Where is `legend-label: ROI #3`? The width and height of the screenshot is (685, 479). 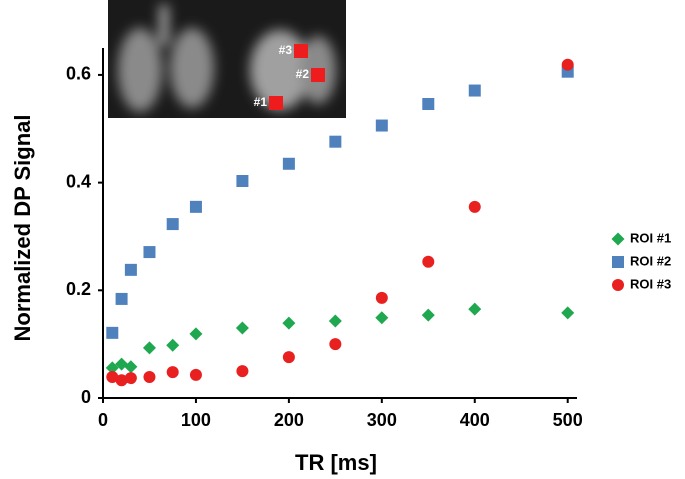 legend-label: ROI #3 is located at coordinates (650, 283).